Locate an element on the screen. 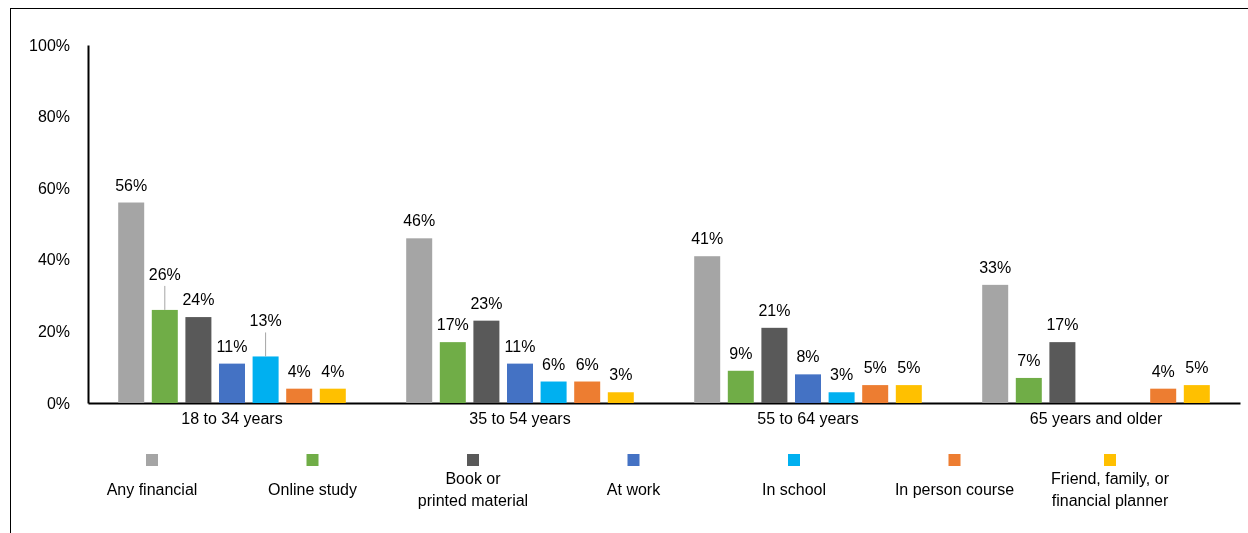 The image size is (1248, 533). x-tick-label: 65 years and older is located at coordinates (1096, 419).